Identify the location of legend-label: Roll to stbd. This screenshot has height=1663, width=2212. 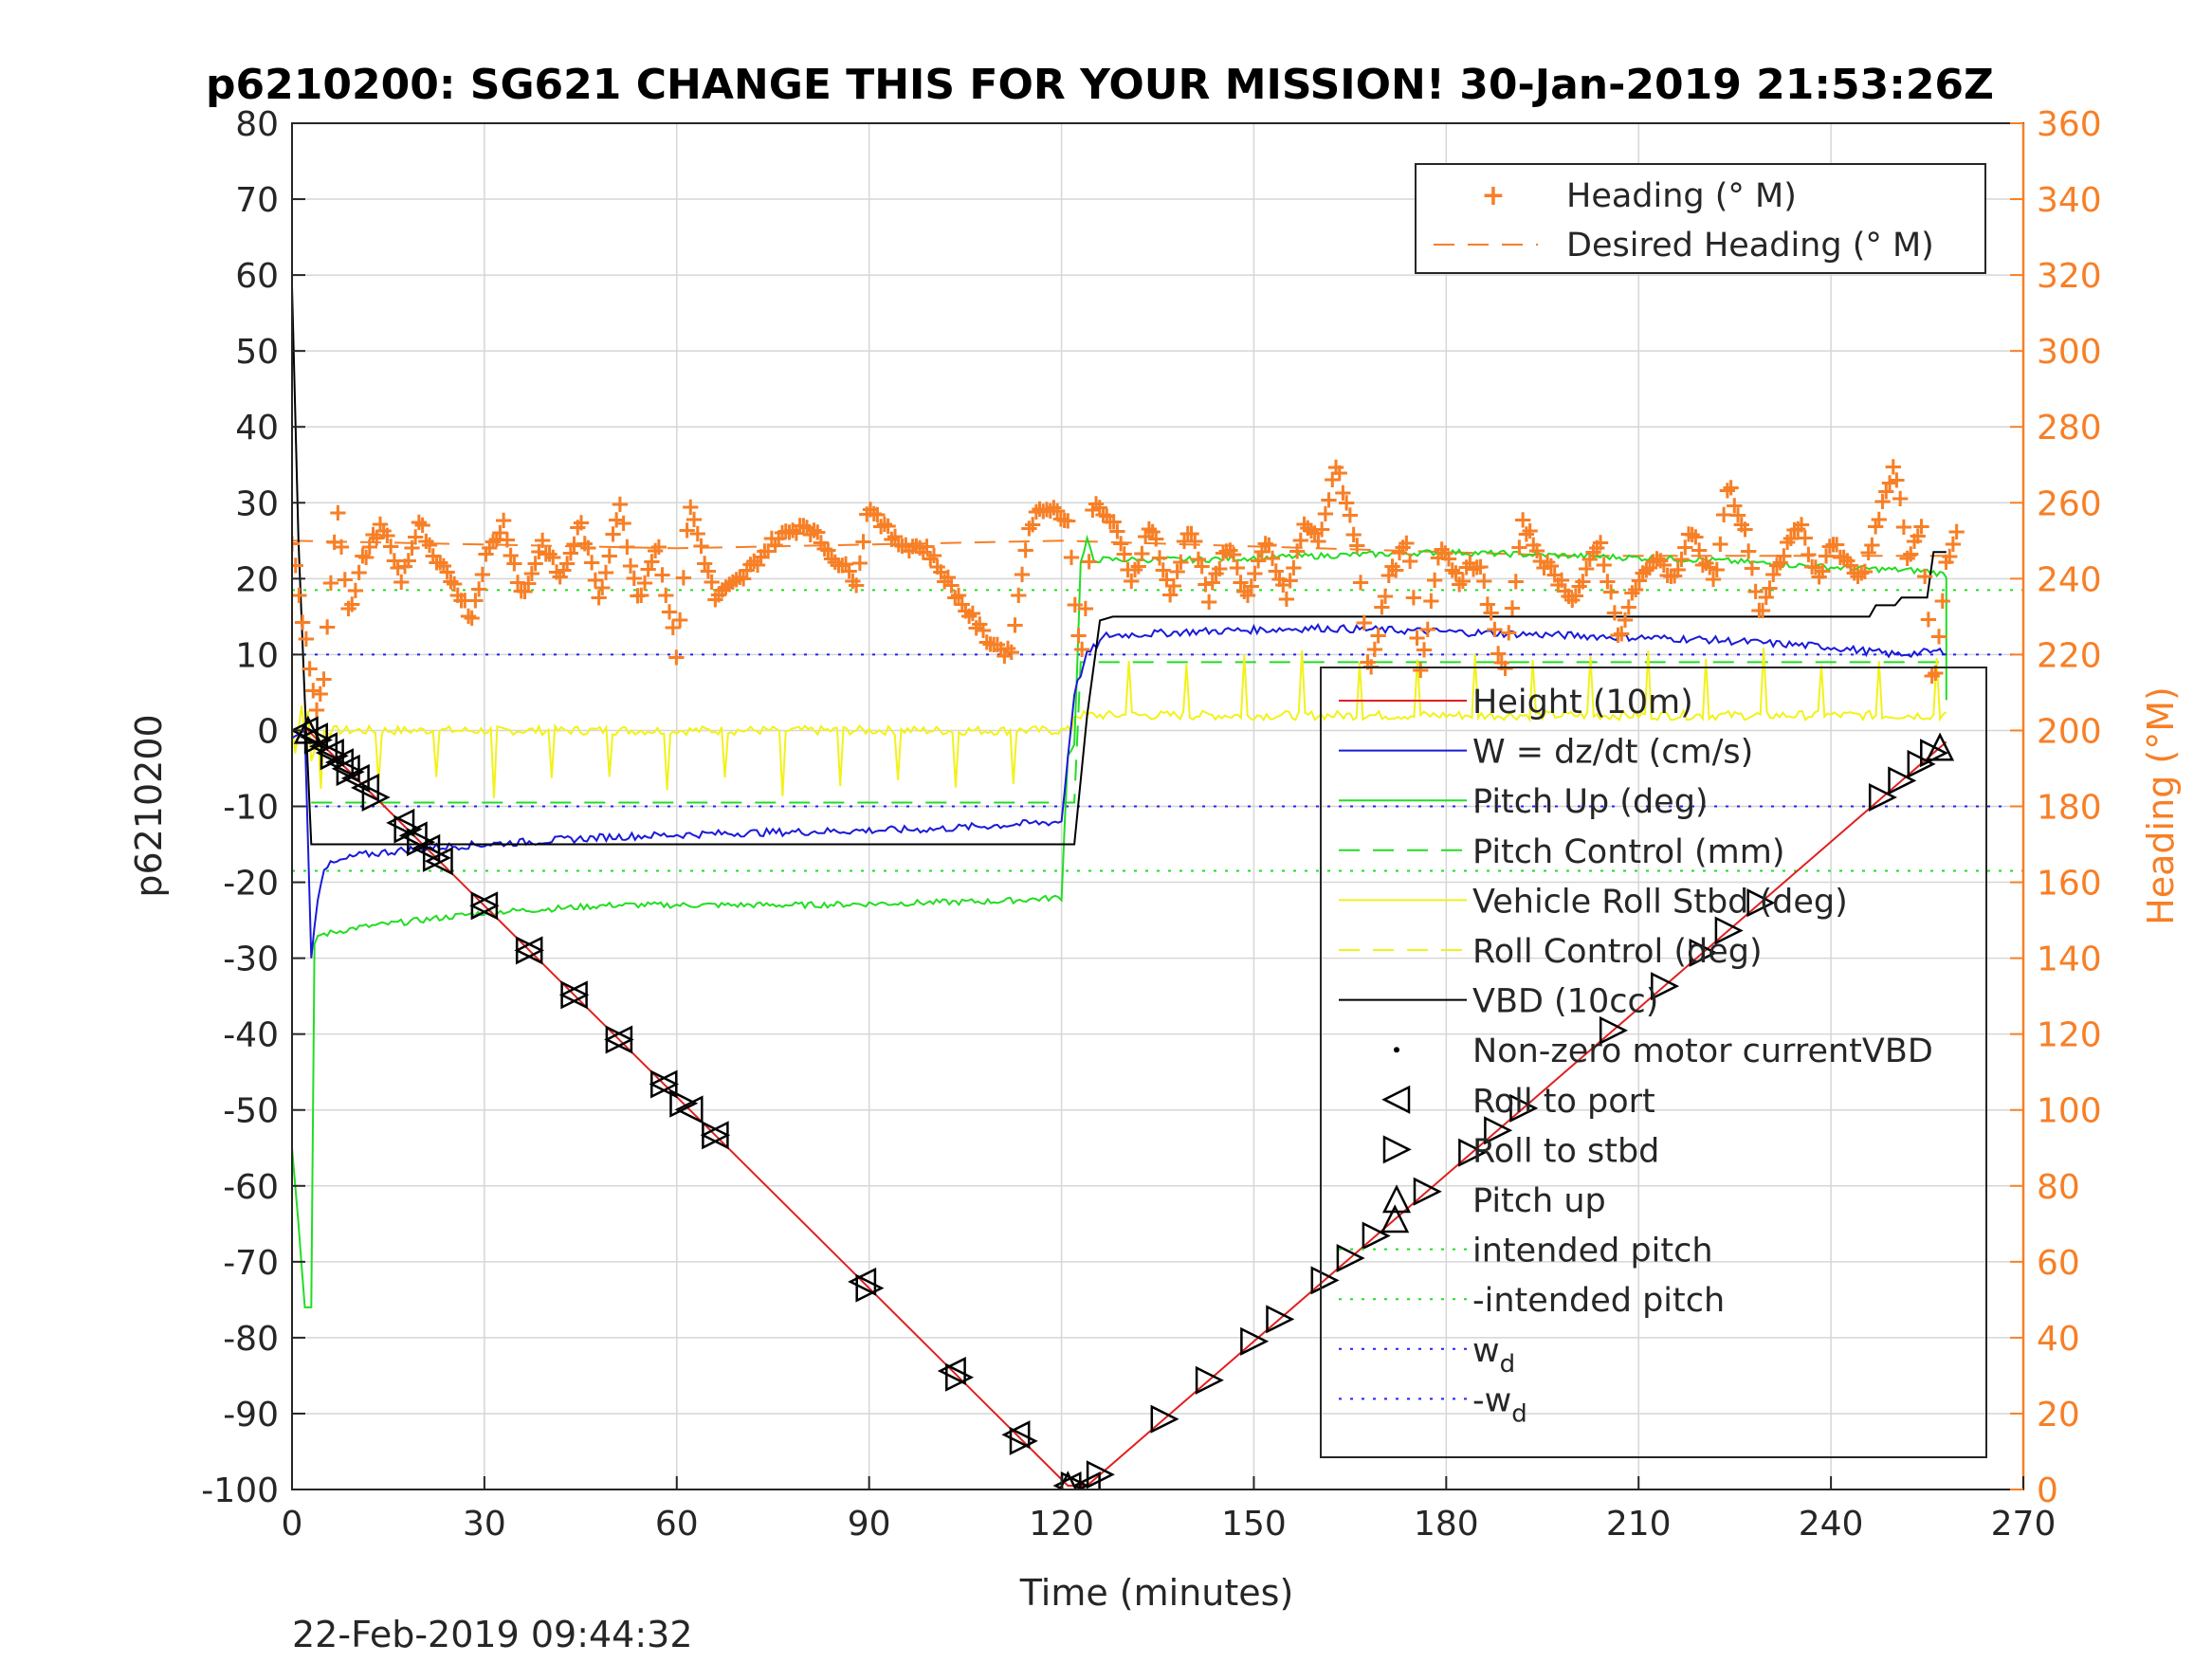
(1565, 1151).